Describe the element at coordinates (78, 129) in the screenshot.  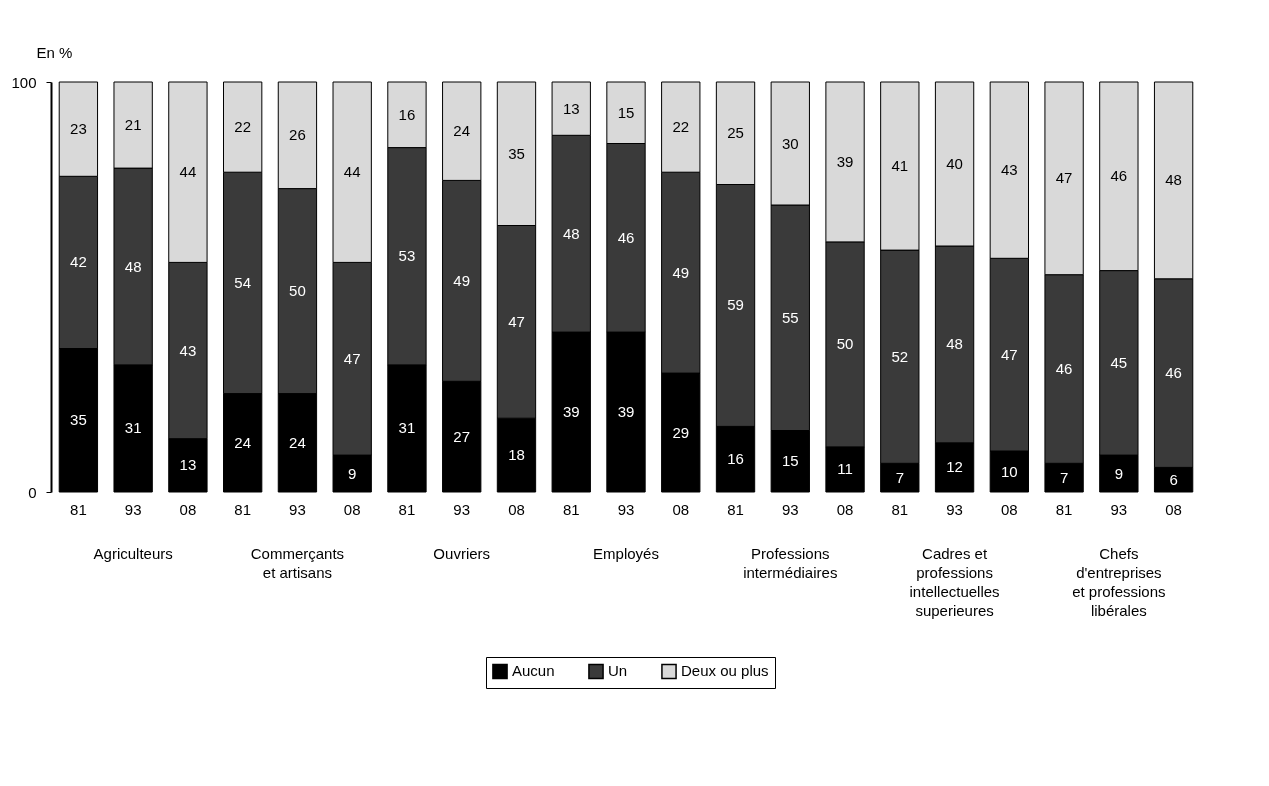
I see `data-label: 23` at that location.